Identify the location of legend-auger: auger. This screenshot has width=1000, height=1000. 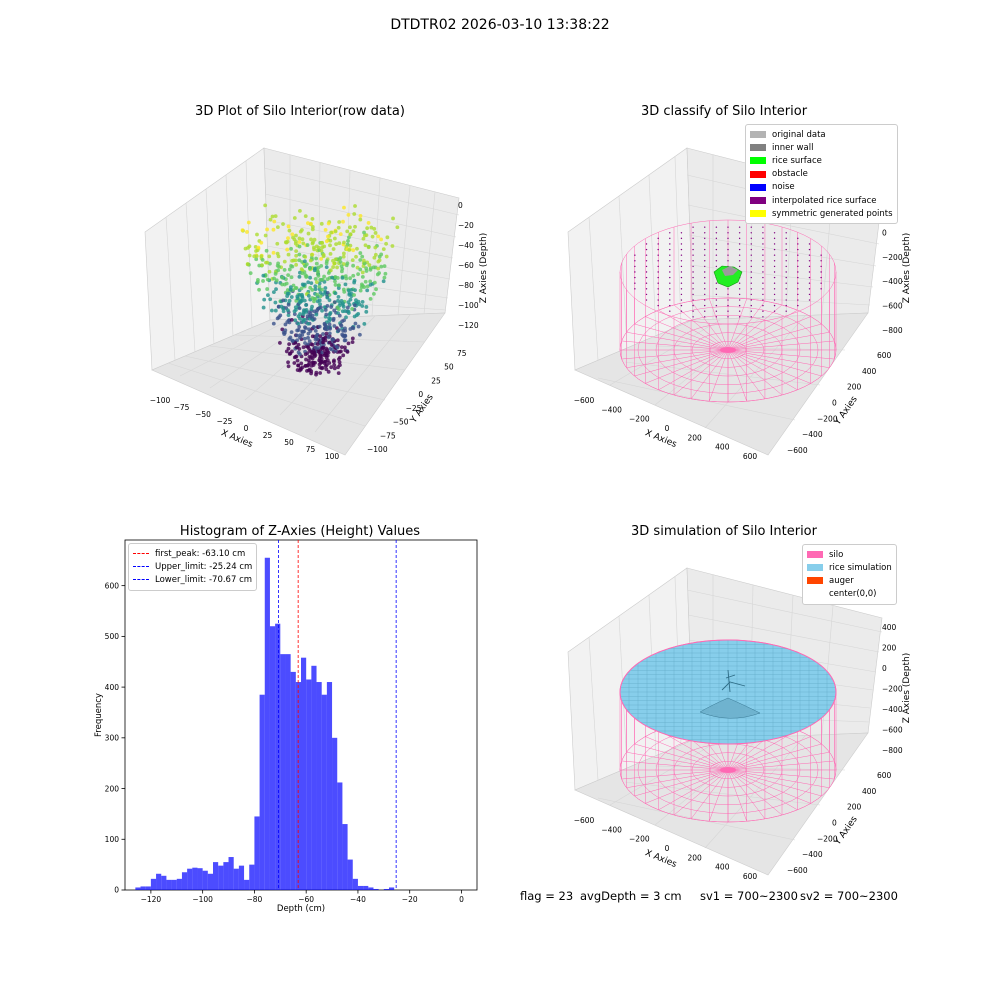
(849, 580).